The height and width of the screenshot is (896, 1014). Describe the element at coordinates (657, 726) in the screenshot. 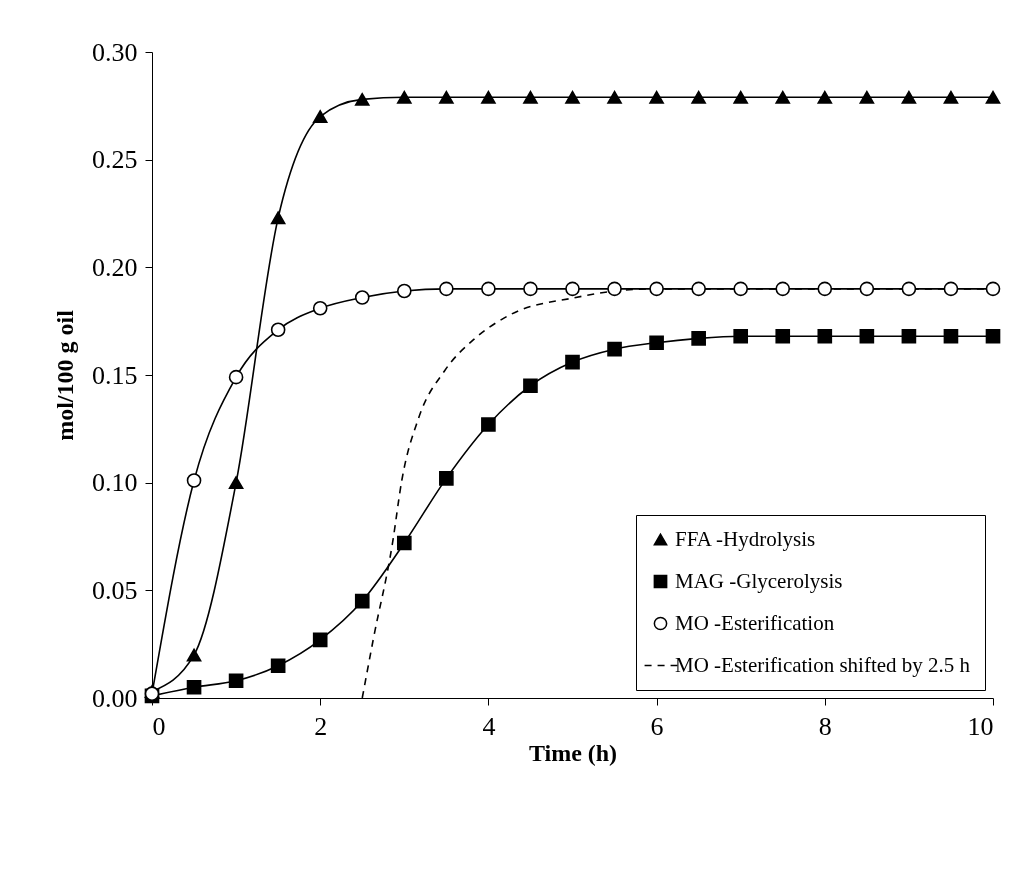

I see `x-tick-label: 6` at that location.